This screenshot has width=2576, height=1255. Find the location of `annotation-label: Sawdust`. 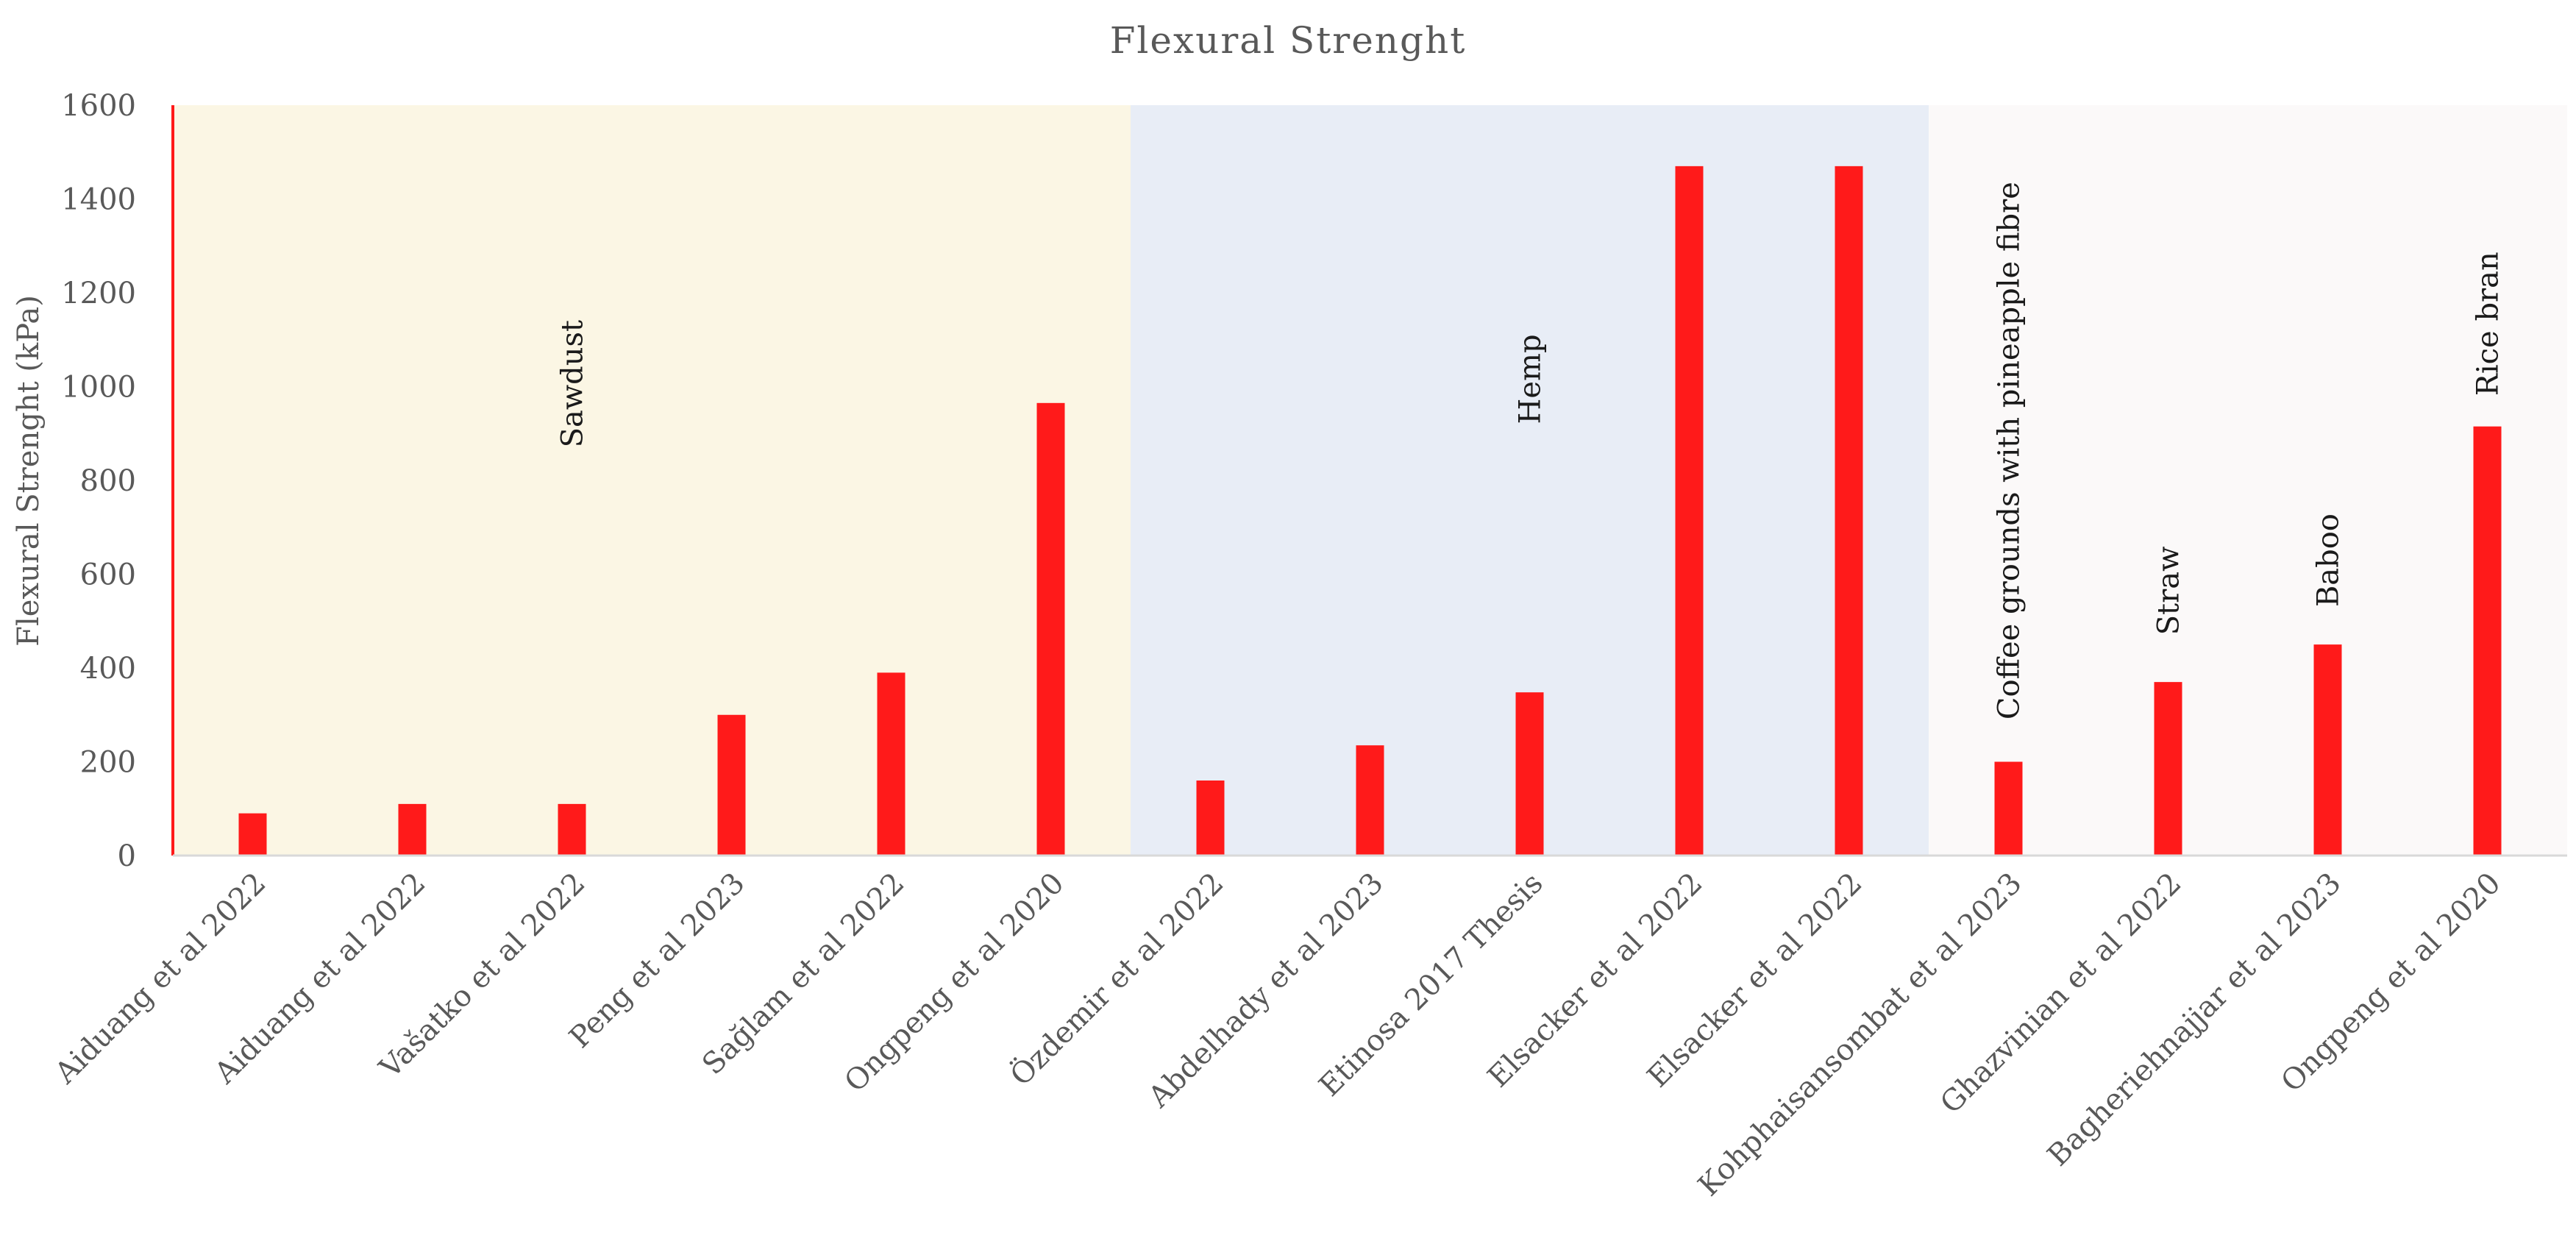

annotation-label: Sawdust is located at coordinates (573, 383).